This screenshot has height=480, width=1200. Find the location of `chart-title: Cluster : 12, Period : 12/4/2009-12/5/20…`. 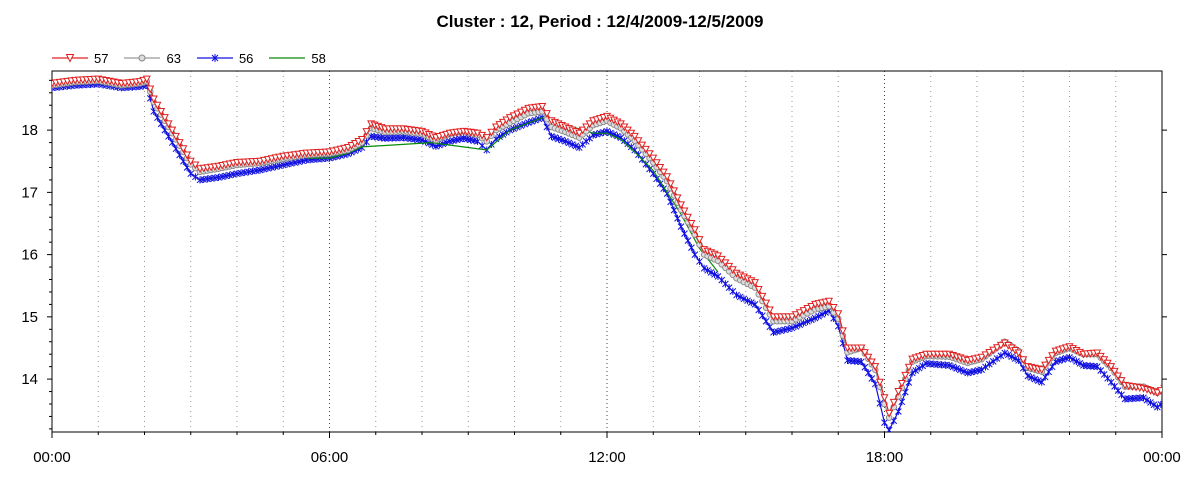

chart-title: Cluster : 12, Period : 12/4/2009-12/5/20… is located at coordinates (600, 21).